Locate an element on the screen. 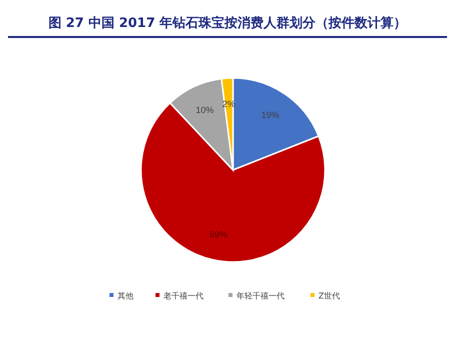  data-label: 69% is located at coordinates (219, 235).